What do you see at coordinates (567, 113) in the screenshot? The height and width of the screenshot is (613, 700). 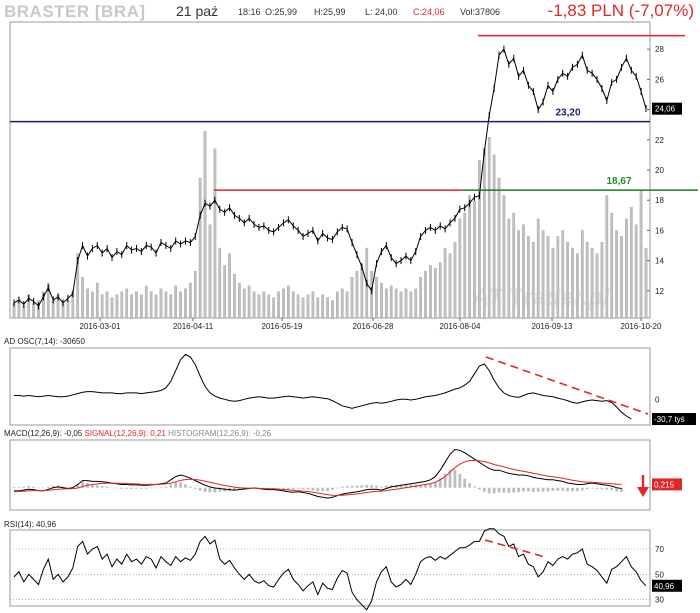 I see `support-label: 23,20` at bounding box center [567, 113].